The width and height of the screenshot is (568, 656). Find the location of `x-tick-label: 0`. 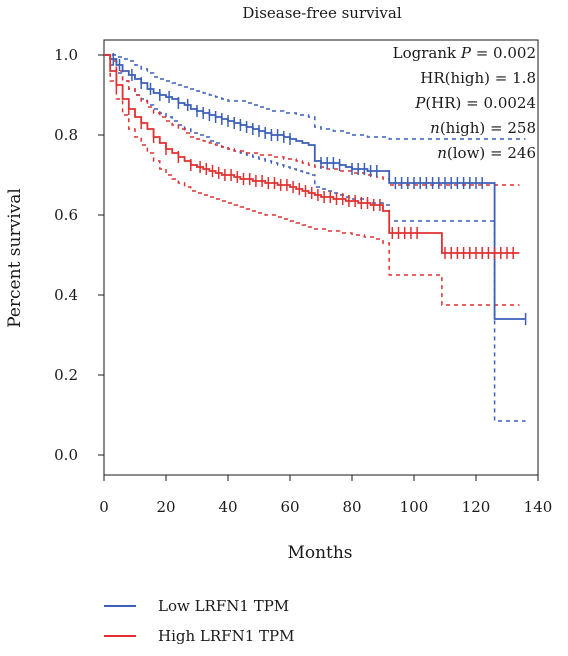

x-tick-label: 0 is located at coordinates (104, 507).